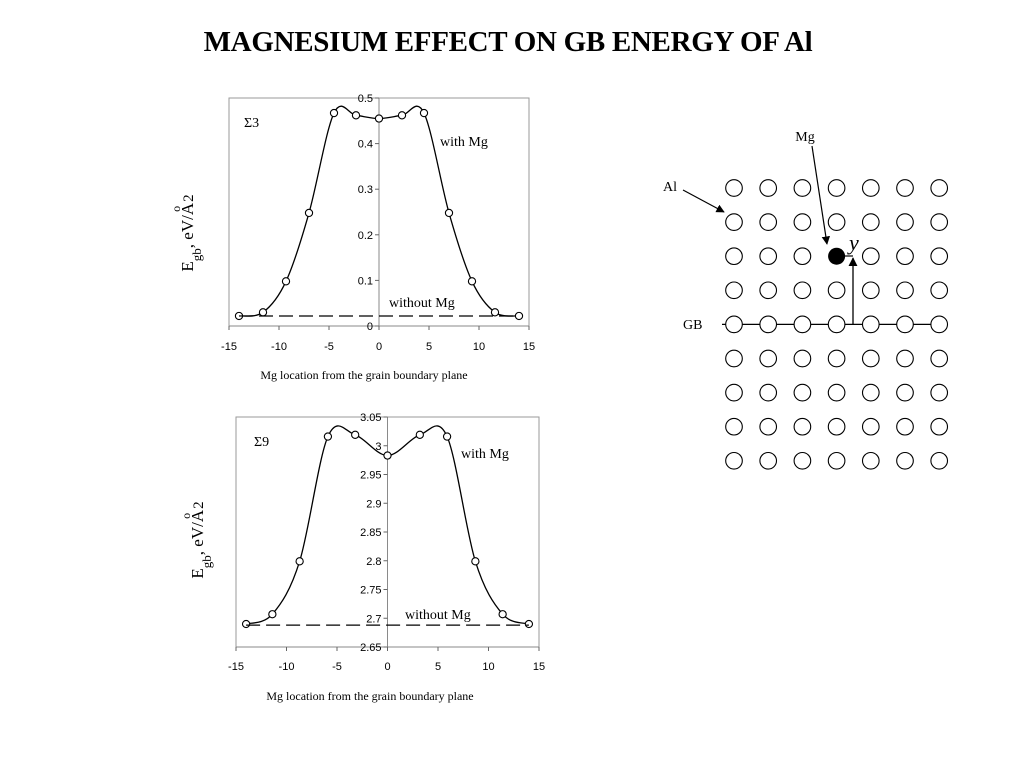  What do you see at coordinates (287, 667) in the screenshot?
I see `x-tick-label: -10` at bounding box center [287, 667].